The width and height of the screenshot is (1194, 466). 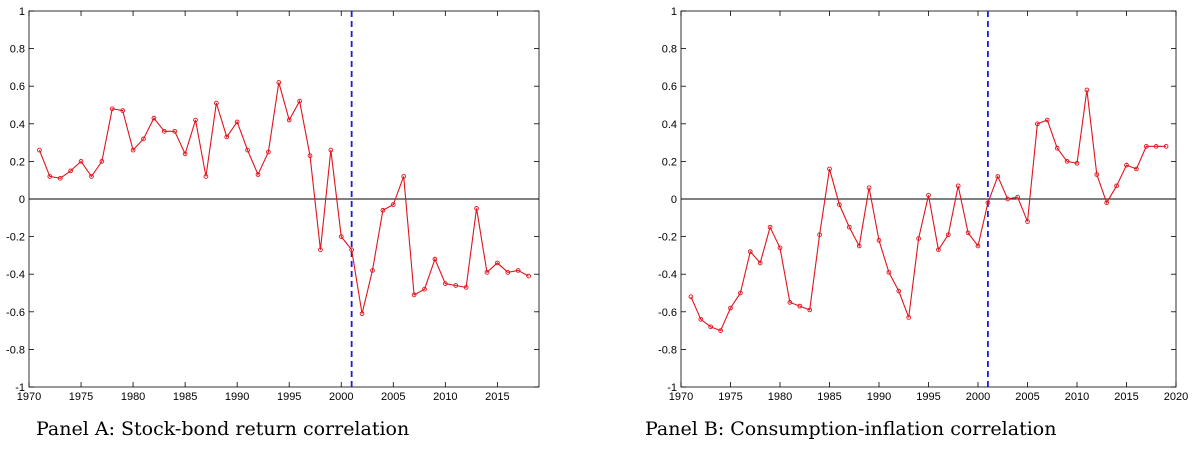 I want to click on panel-a-caption: Panel A: Stock-bond return correlation, so click(x=223, y=429).